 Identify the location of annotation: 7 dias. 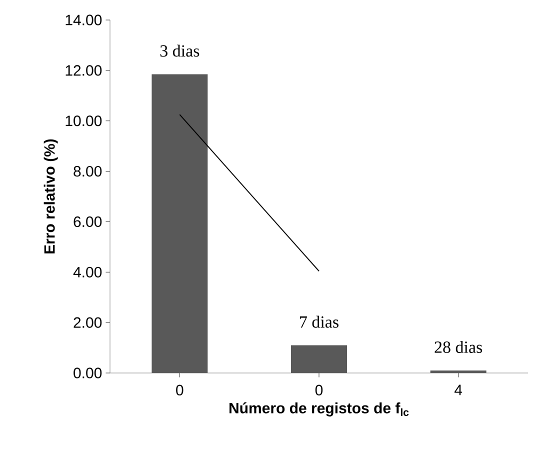
(319, 322).